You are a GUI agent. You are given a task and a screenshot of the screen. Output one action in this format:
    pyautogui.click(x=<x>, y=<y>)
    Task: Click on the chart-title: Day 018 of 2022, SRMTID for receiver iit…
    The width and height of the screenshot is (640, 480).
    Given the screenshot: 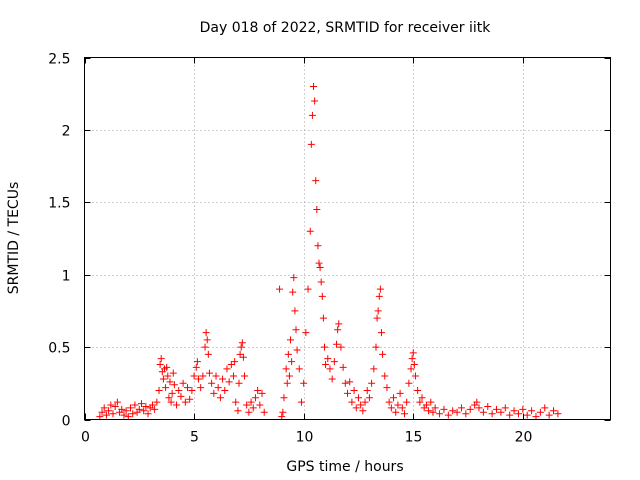 What is the action you would take?
    pyautogui.click(x=346, y=28)
    